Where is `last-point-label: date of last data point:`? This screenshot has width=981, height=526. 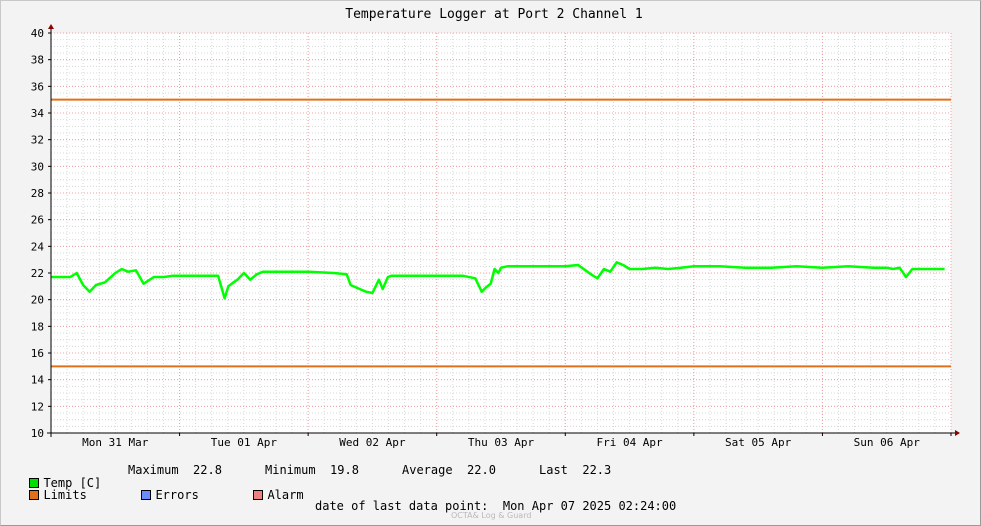 last-point-label: date of last data point: is located at coordinates (402, 506).